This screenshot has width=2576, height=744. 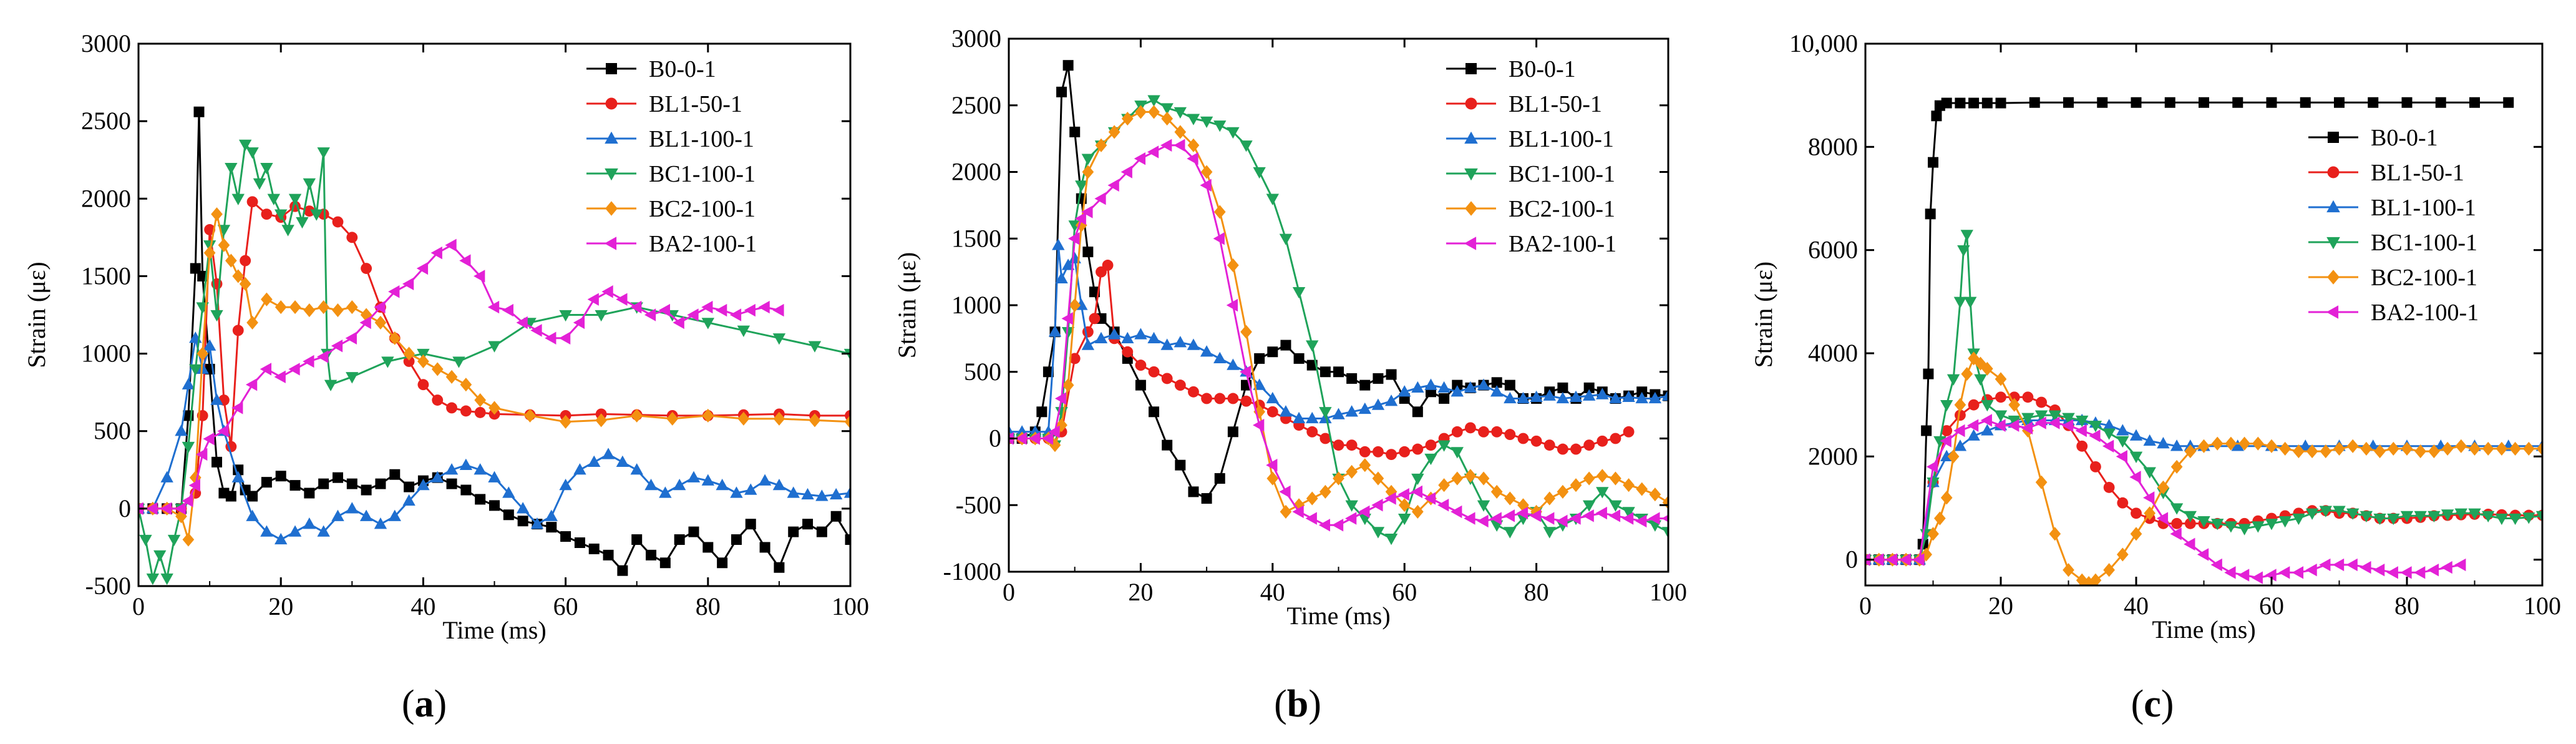 I want to click on chart-b-legend-entry-BC1-100-1: BC1-100-1, so click(x=1530, y=174).